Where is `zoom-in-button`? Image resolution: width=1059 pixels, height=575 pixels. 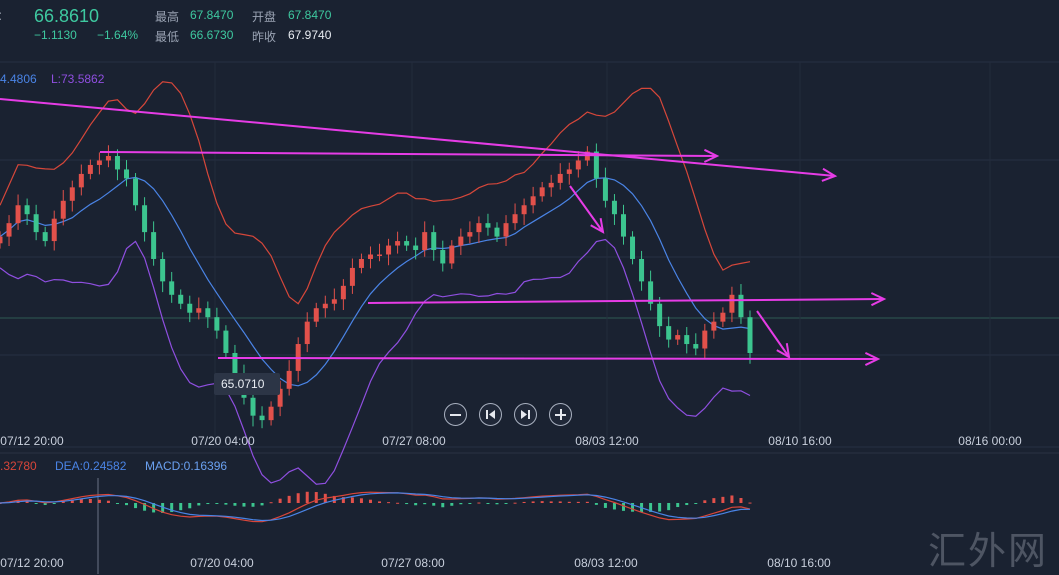
zoom-in-button is located at coordinates (560, 414).